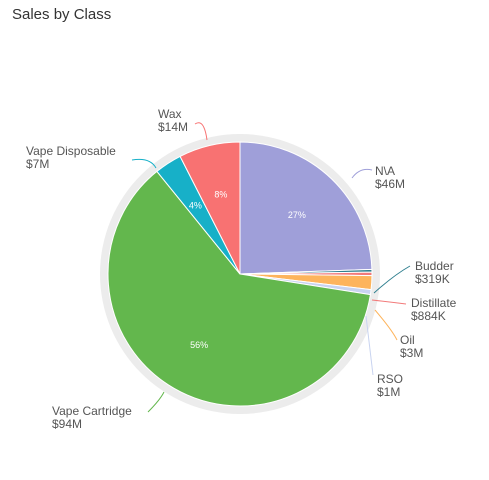 The image size is (489, 480). What do you see at coordinates (297, 215) in the screenshot?
I see `pie-slice-percent-label: 27%` at bounding box center [297, 215].